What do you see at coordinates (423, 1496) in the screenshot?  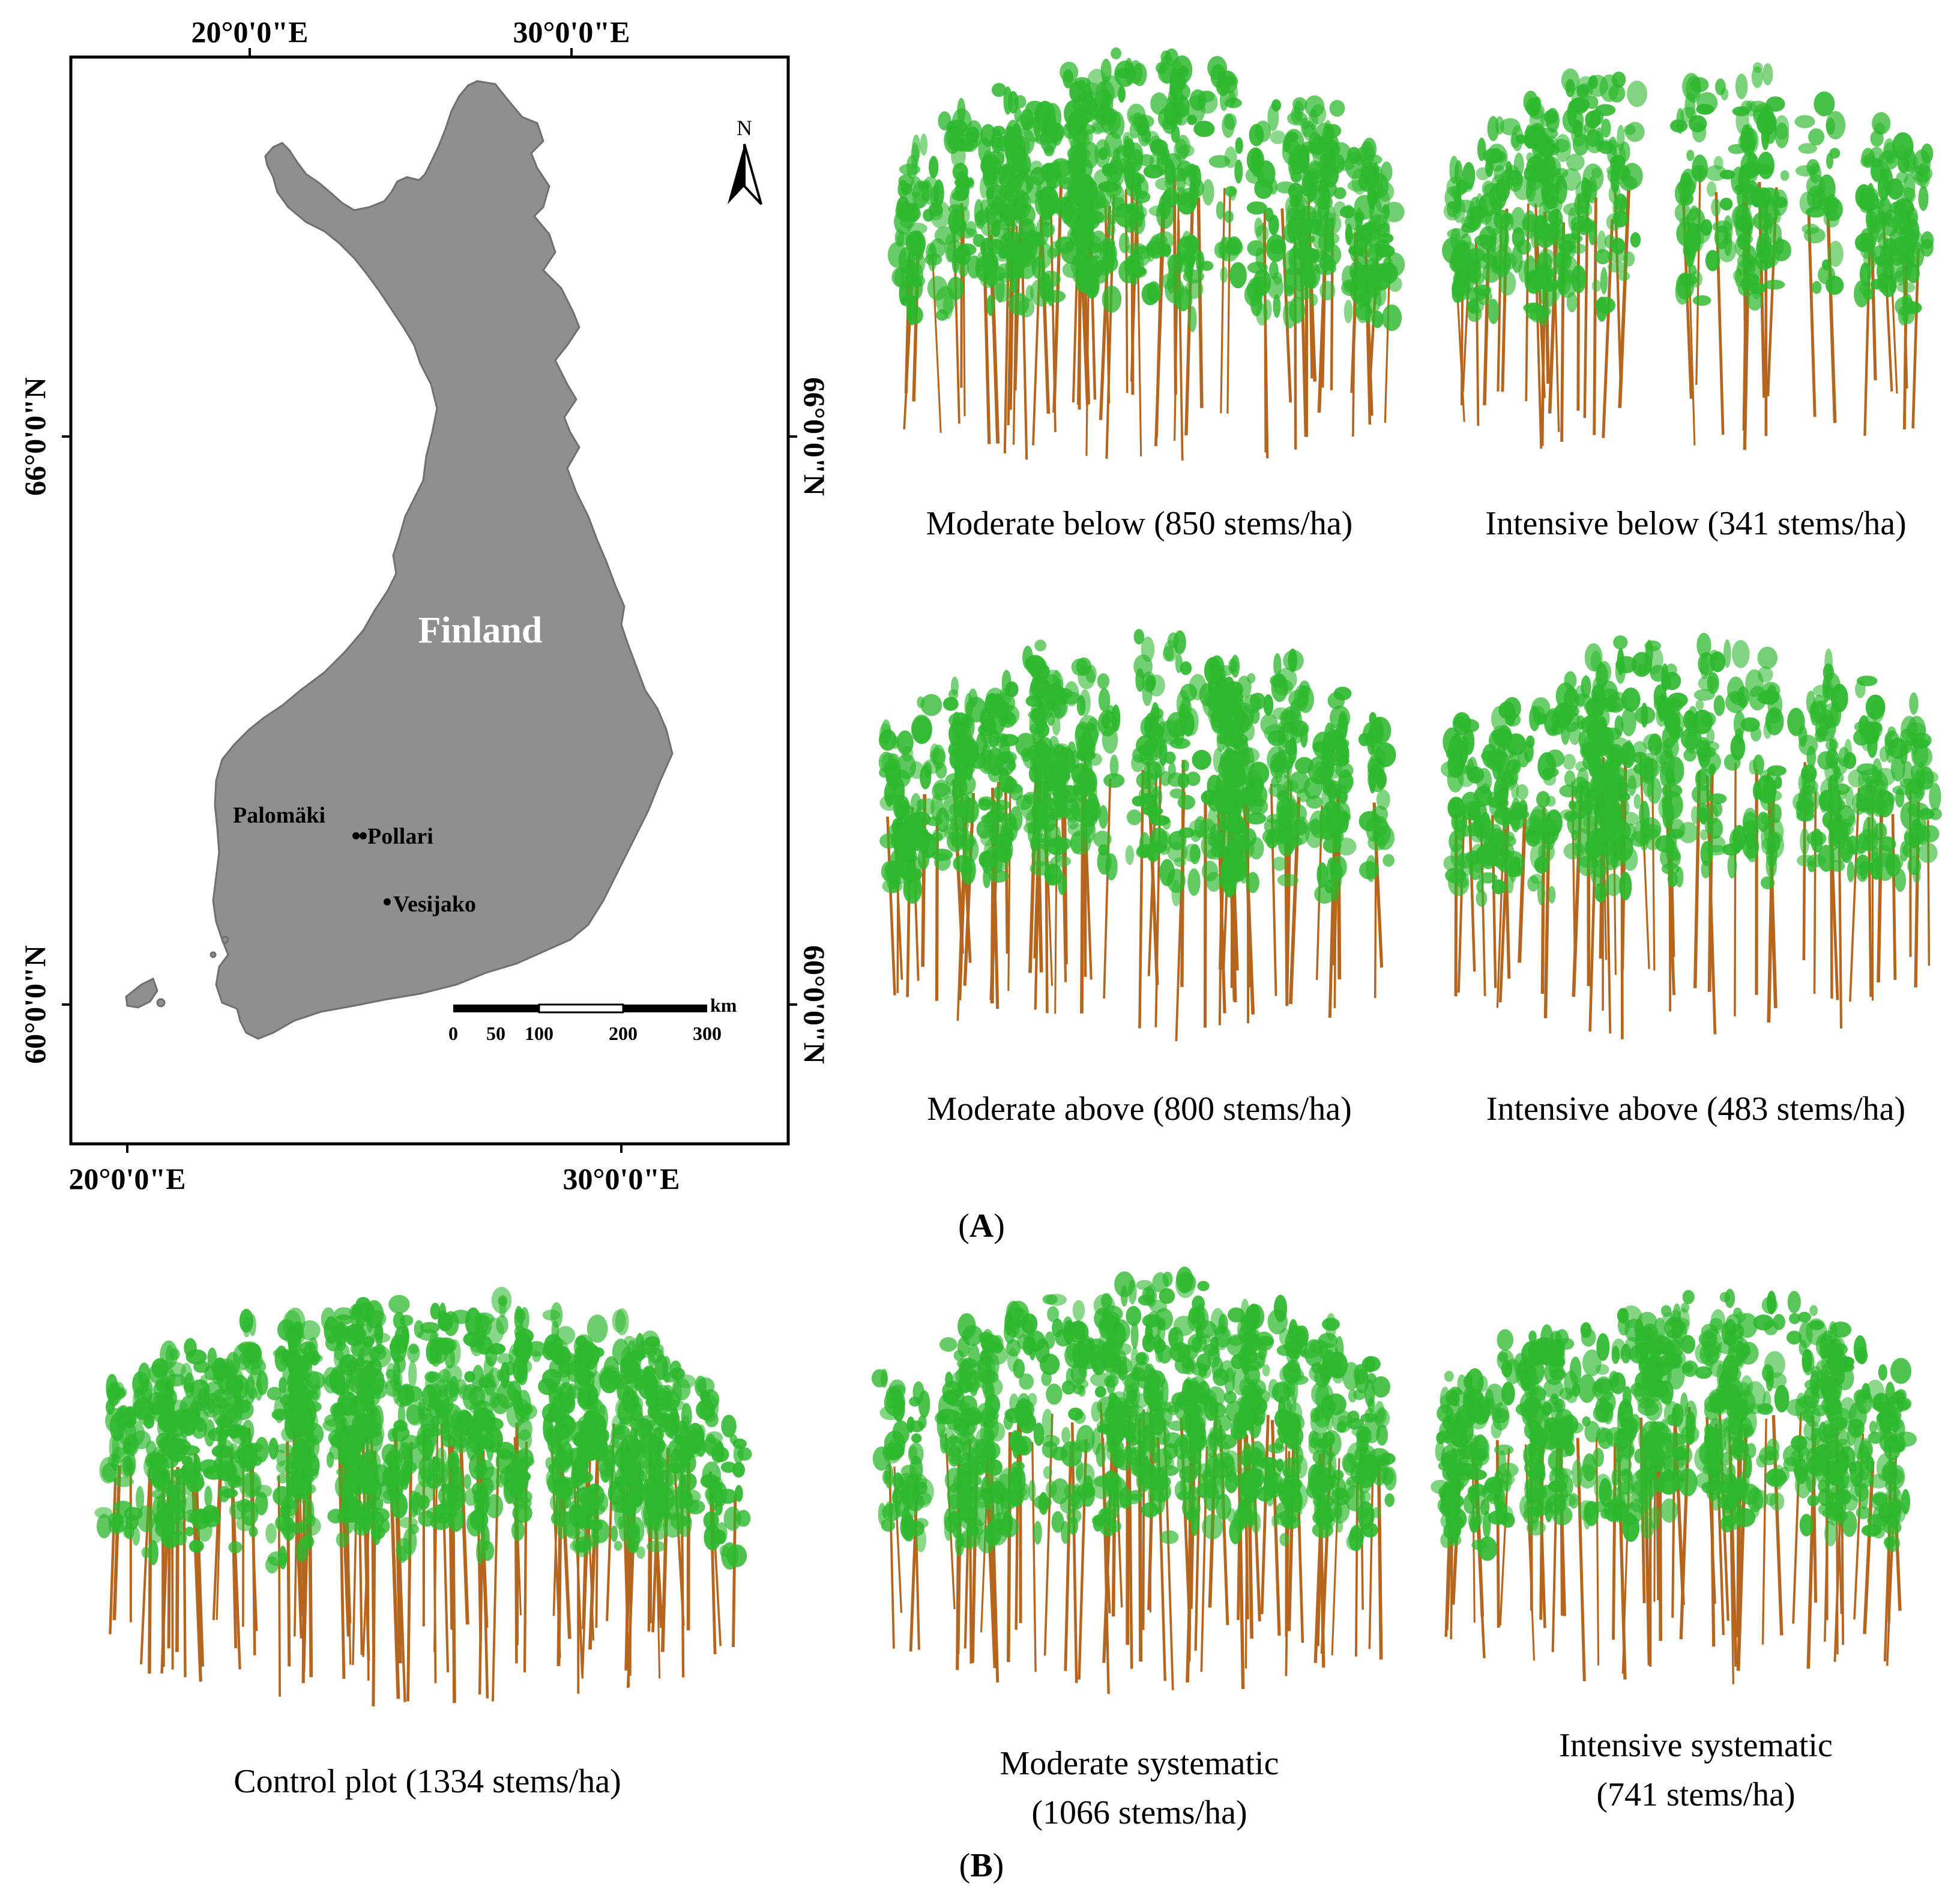 I see `forest-plot-control` at bounding box center [423, 1496].